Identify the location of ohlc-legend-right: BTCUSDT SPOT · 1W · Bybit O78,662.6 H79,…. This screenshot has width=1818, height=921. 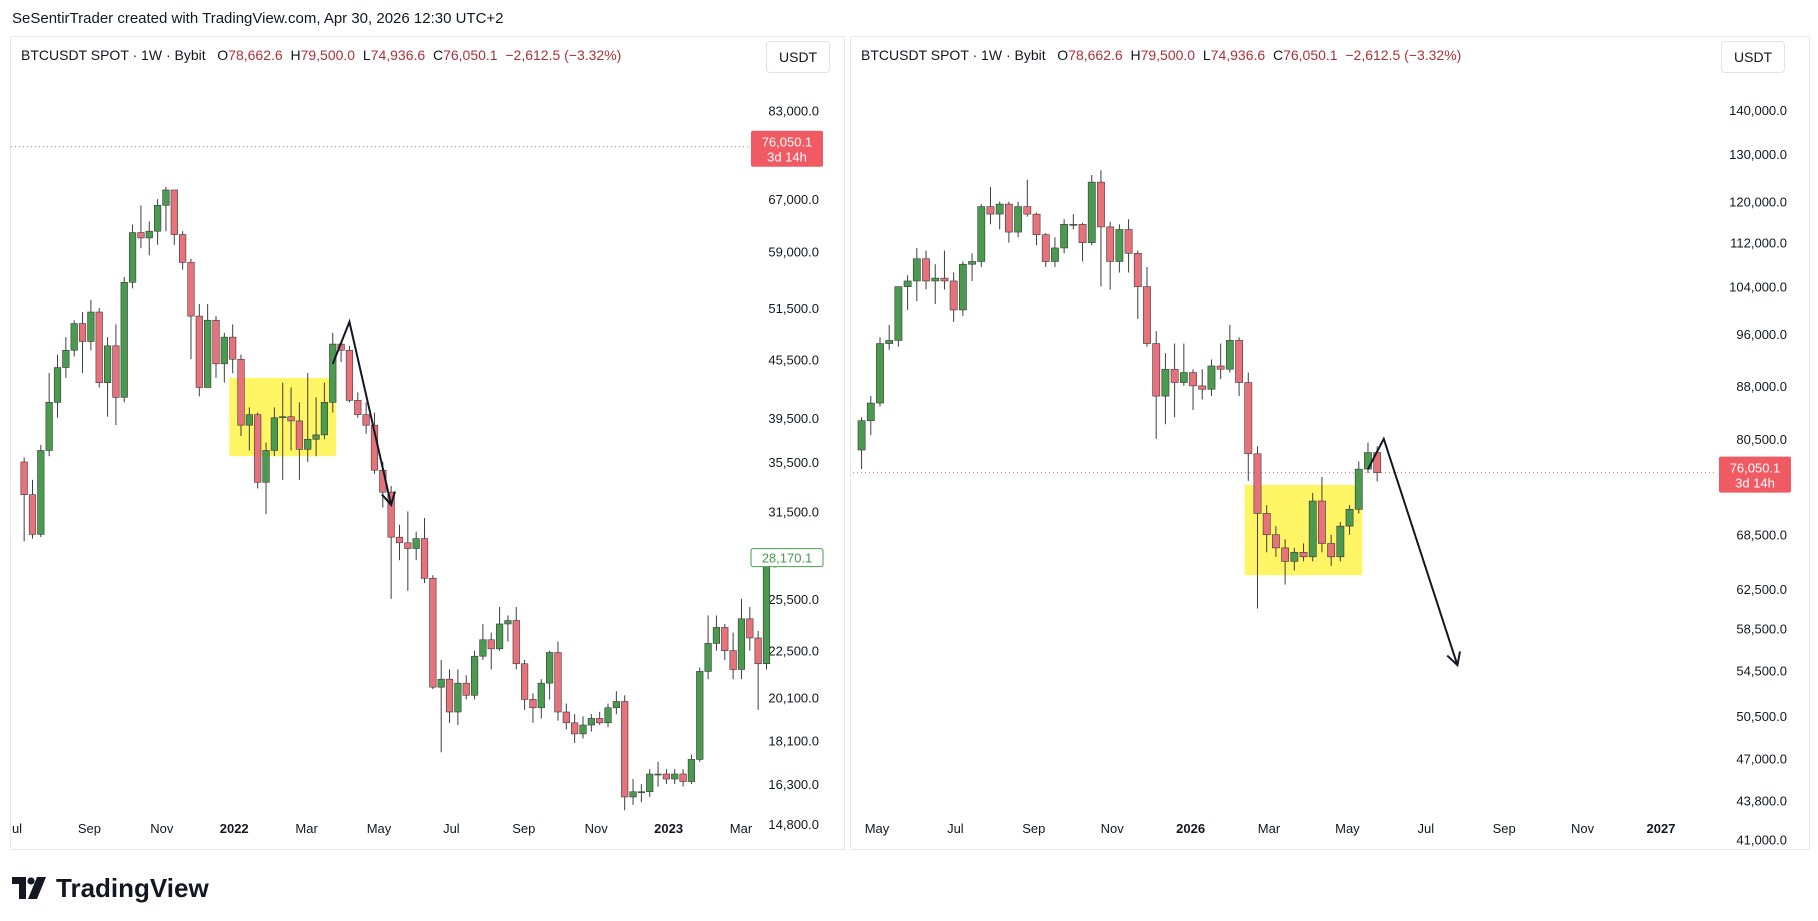
(1161, 55).